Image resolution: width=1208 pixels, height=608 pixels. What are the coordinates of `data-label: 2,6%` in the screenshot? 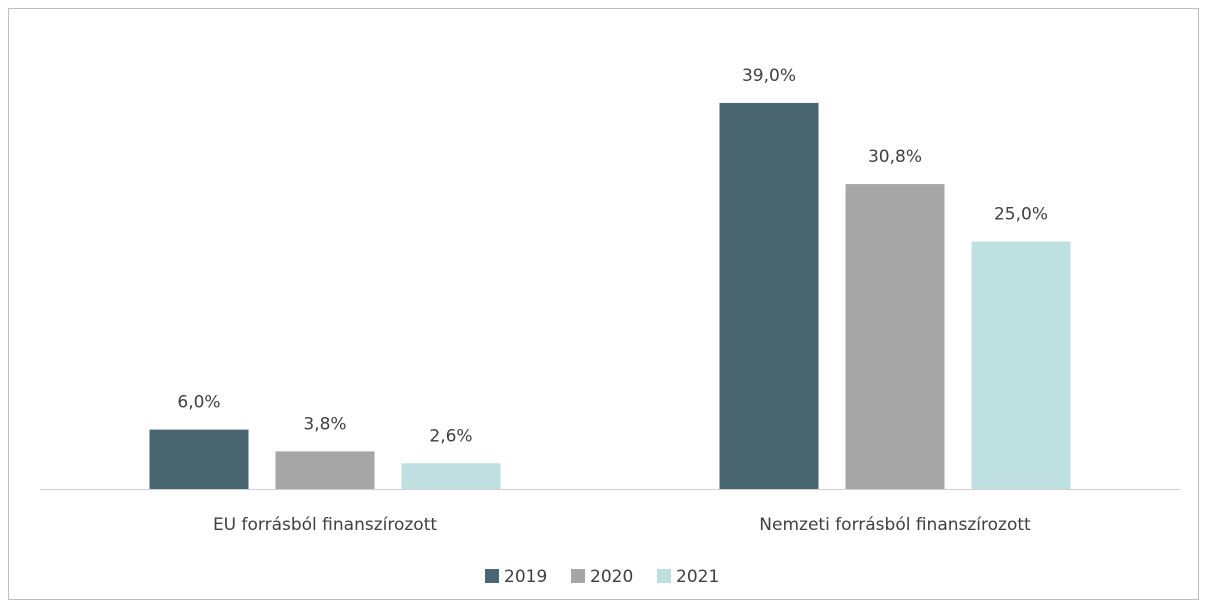 It's located at (450, 436).